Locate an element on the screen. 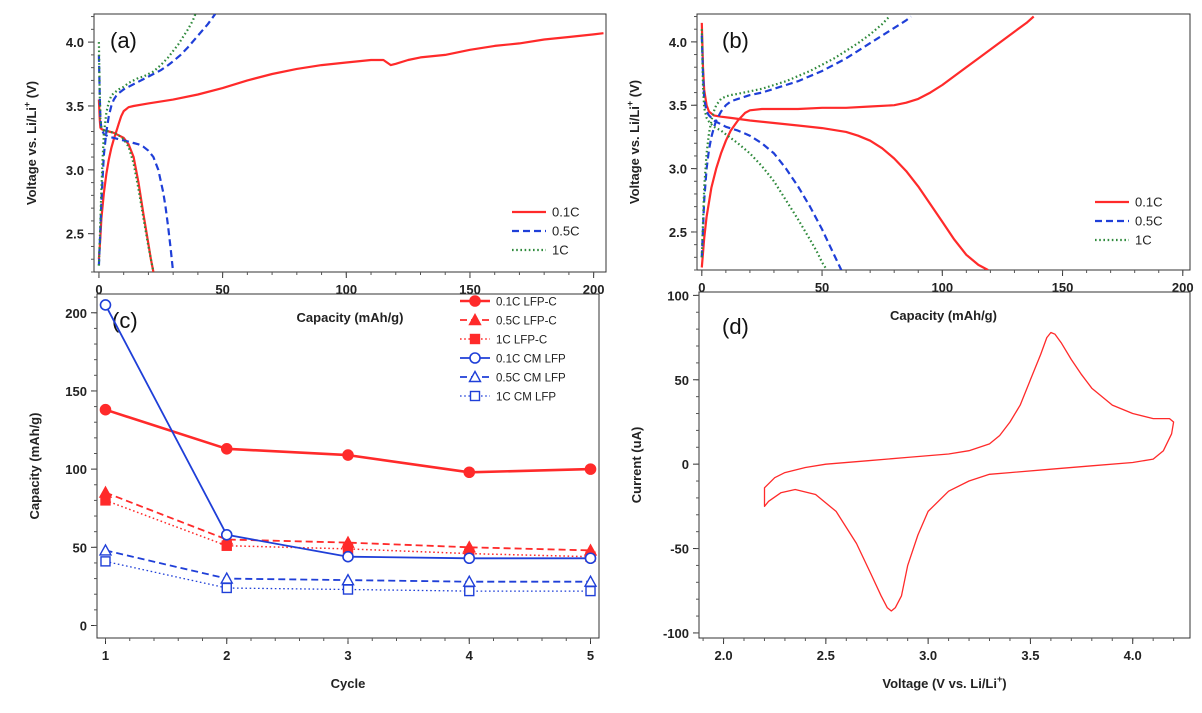 This screenshot has height=713, width=1202. y-tick-label: -50 is located at coordinates (679, 549).